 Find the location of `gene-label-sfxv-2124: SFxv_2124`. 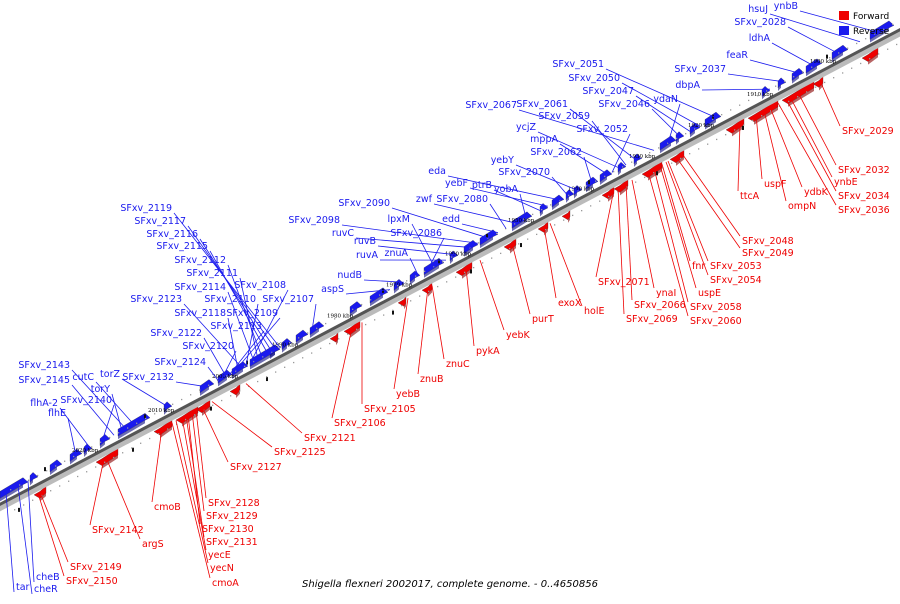

gene-label-sfxv-2124: SFxv_2124 is located at coordinates (180, 362).